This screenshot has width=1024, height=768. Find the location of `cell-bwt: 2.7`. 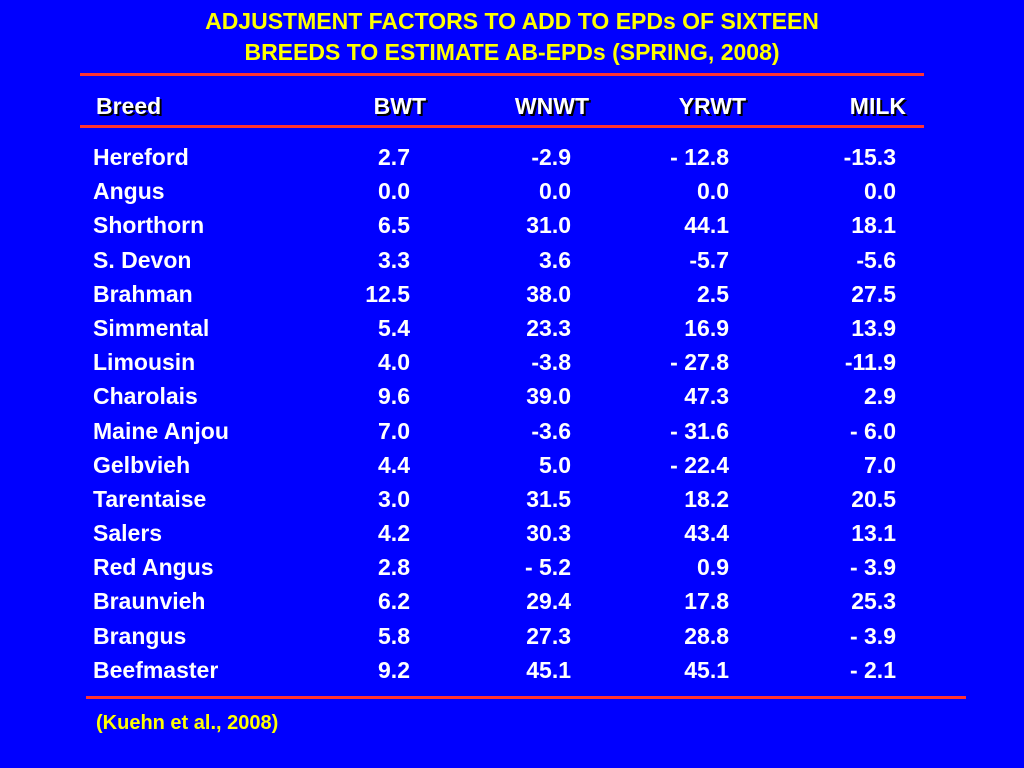

cell-bwt: 2.7 is located at coordinates (394, 157).